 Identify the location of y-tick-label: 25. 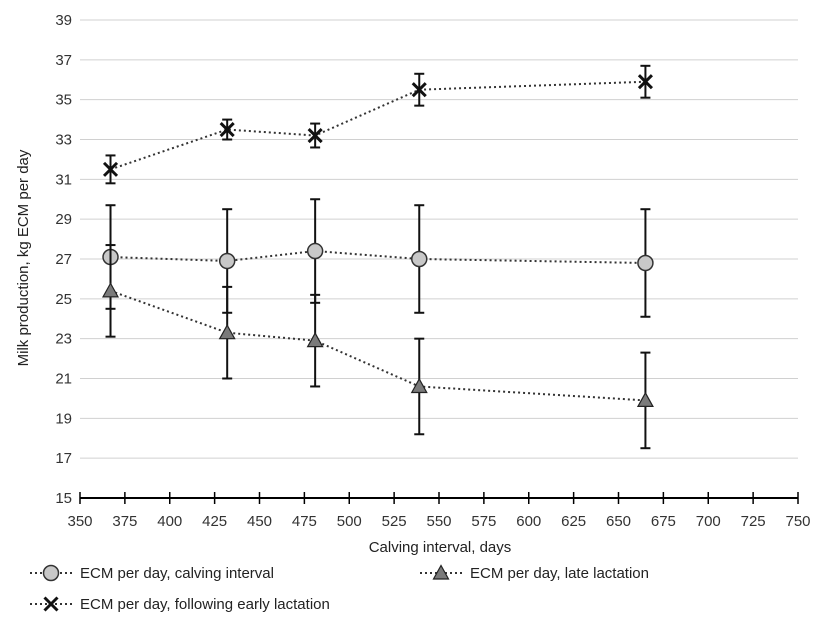
(63, 299).